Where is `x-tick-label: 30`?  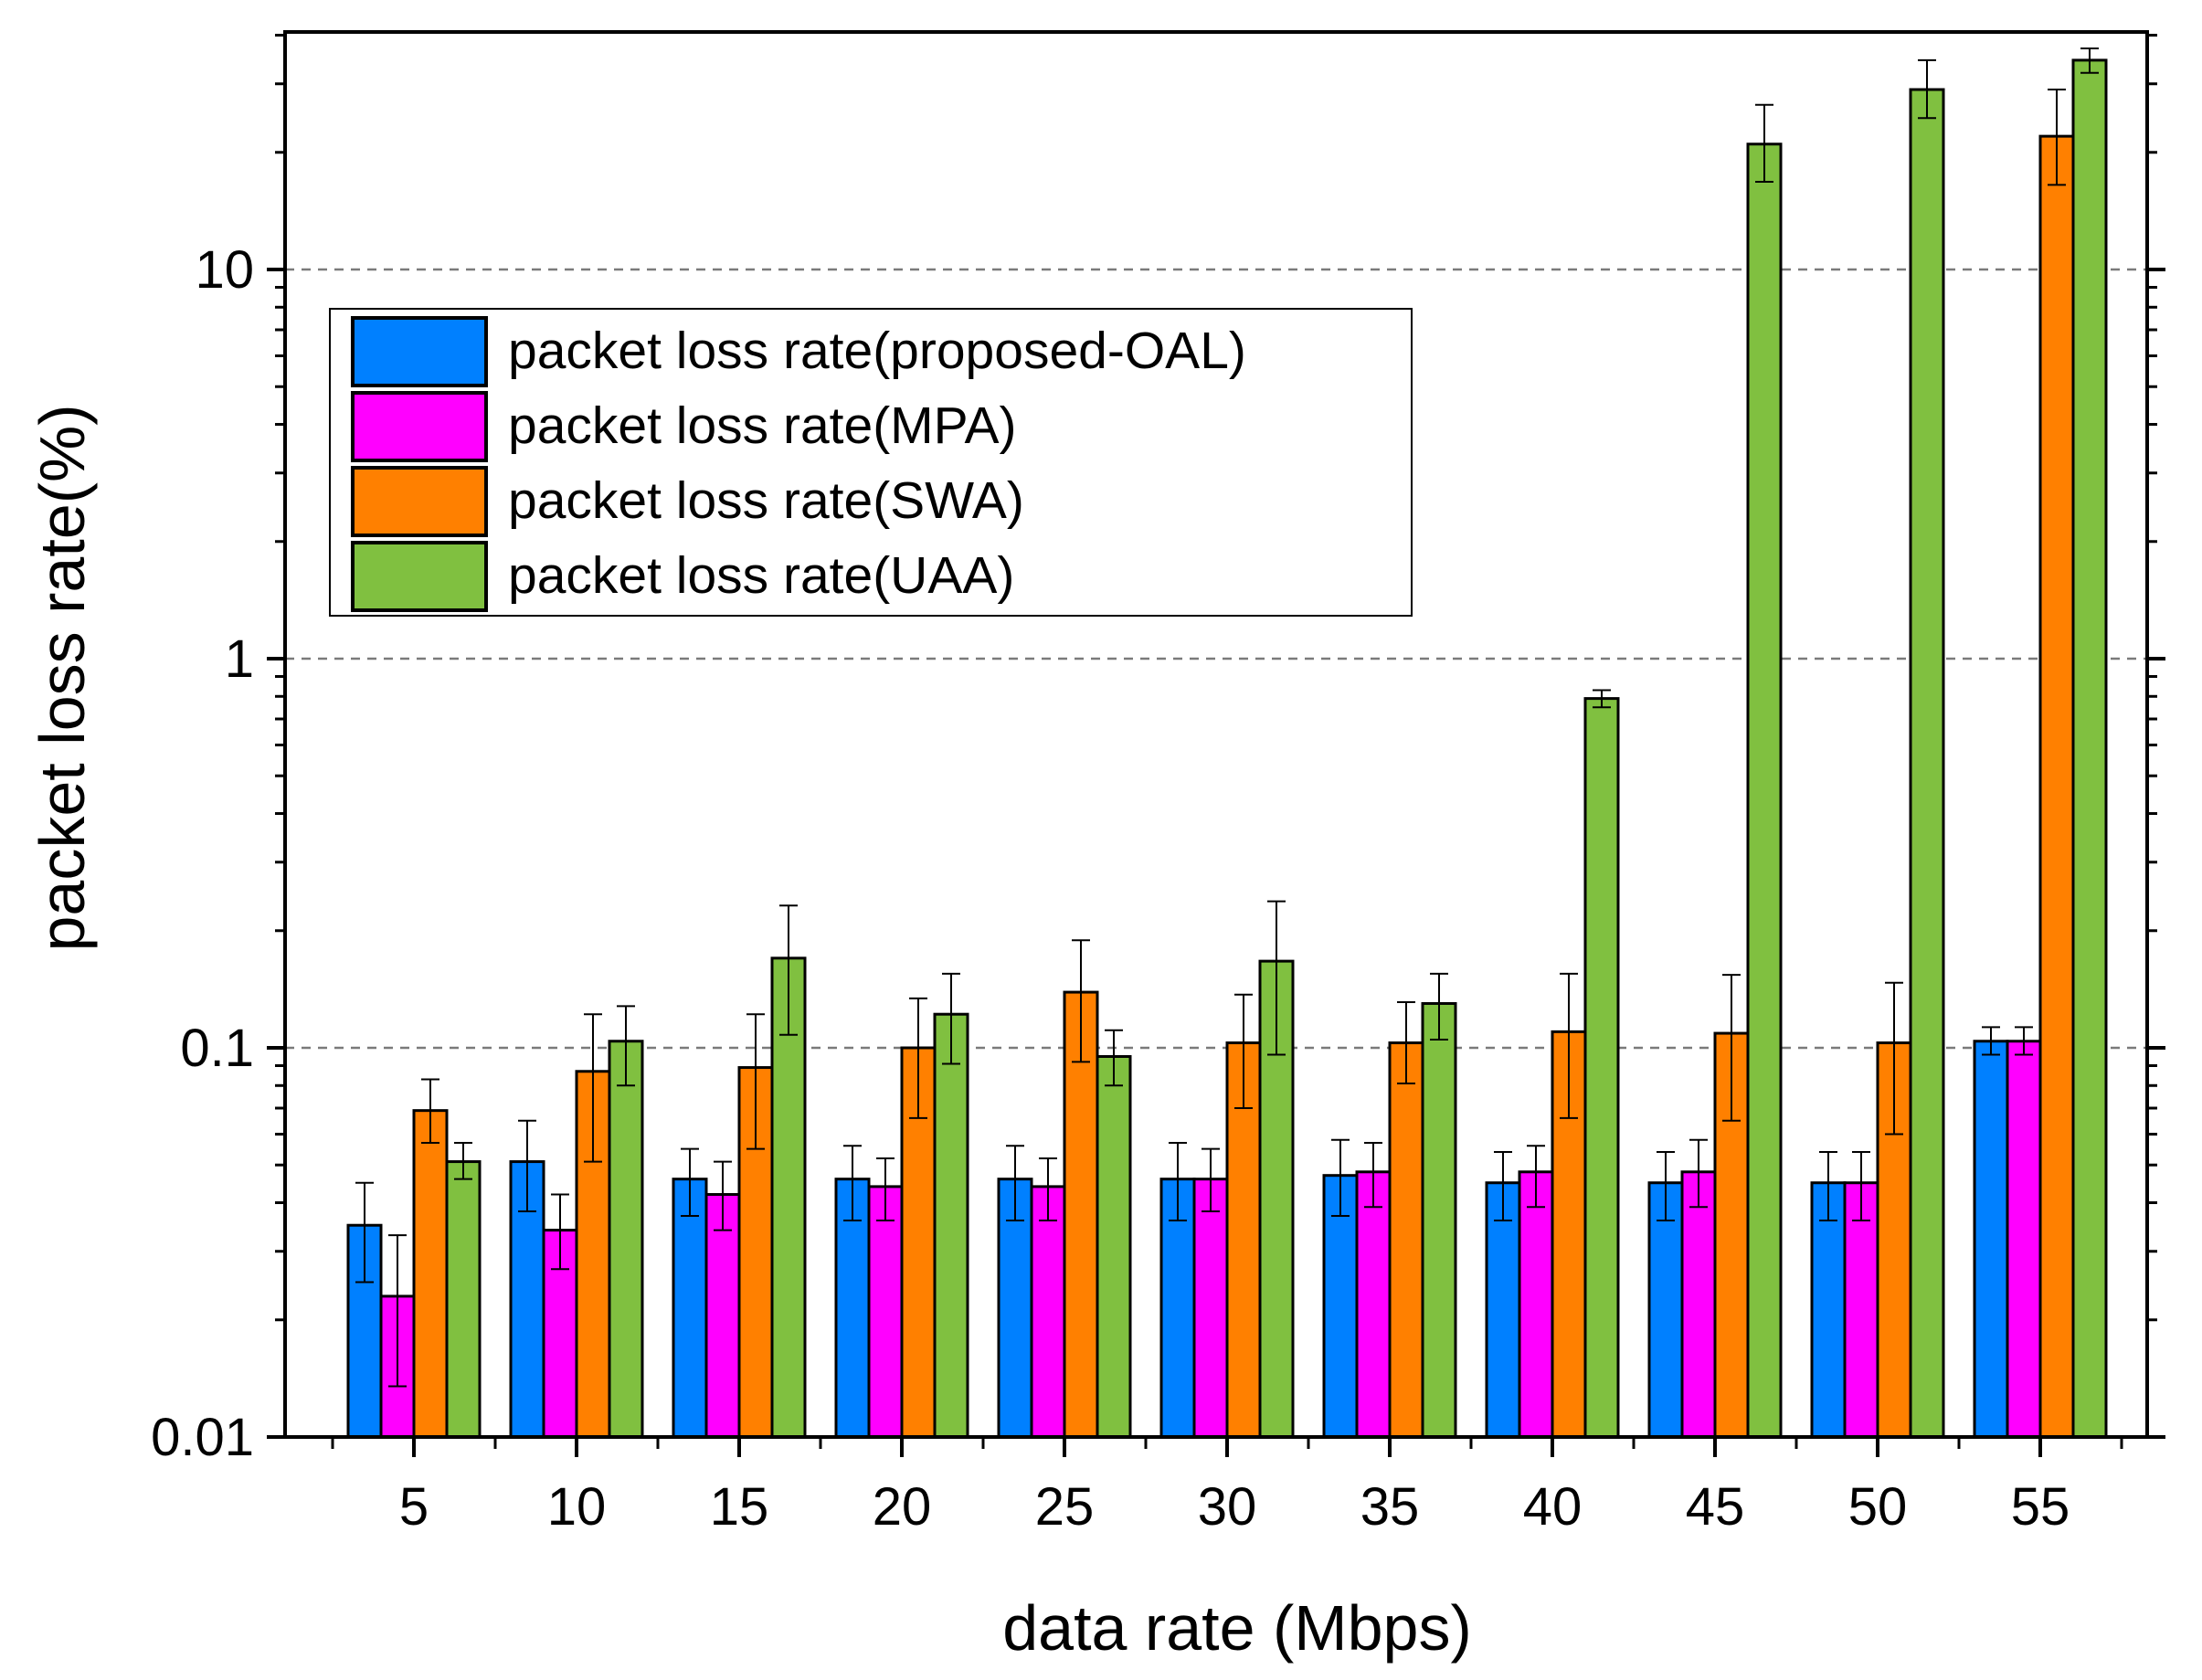
x-tick-label: 30 is located at coordinates (1227, 1507).